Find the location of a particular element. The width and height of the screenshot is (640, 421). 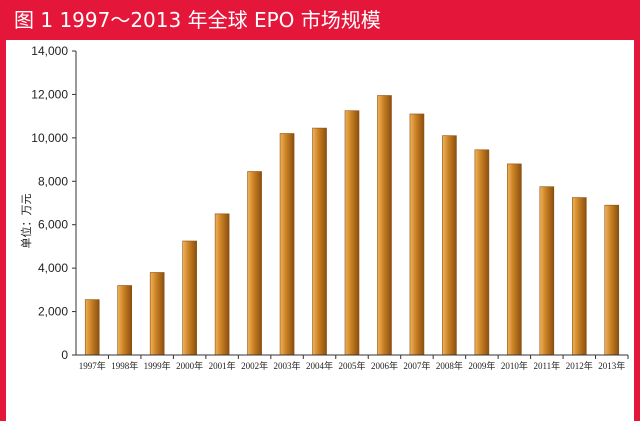

x-tick-label: 2001年 is located at coordinates (222, 365).